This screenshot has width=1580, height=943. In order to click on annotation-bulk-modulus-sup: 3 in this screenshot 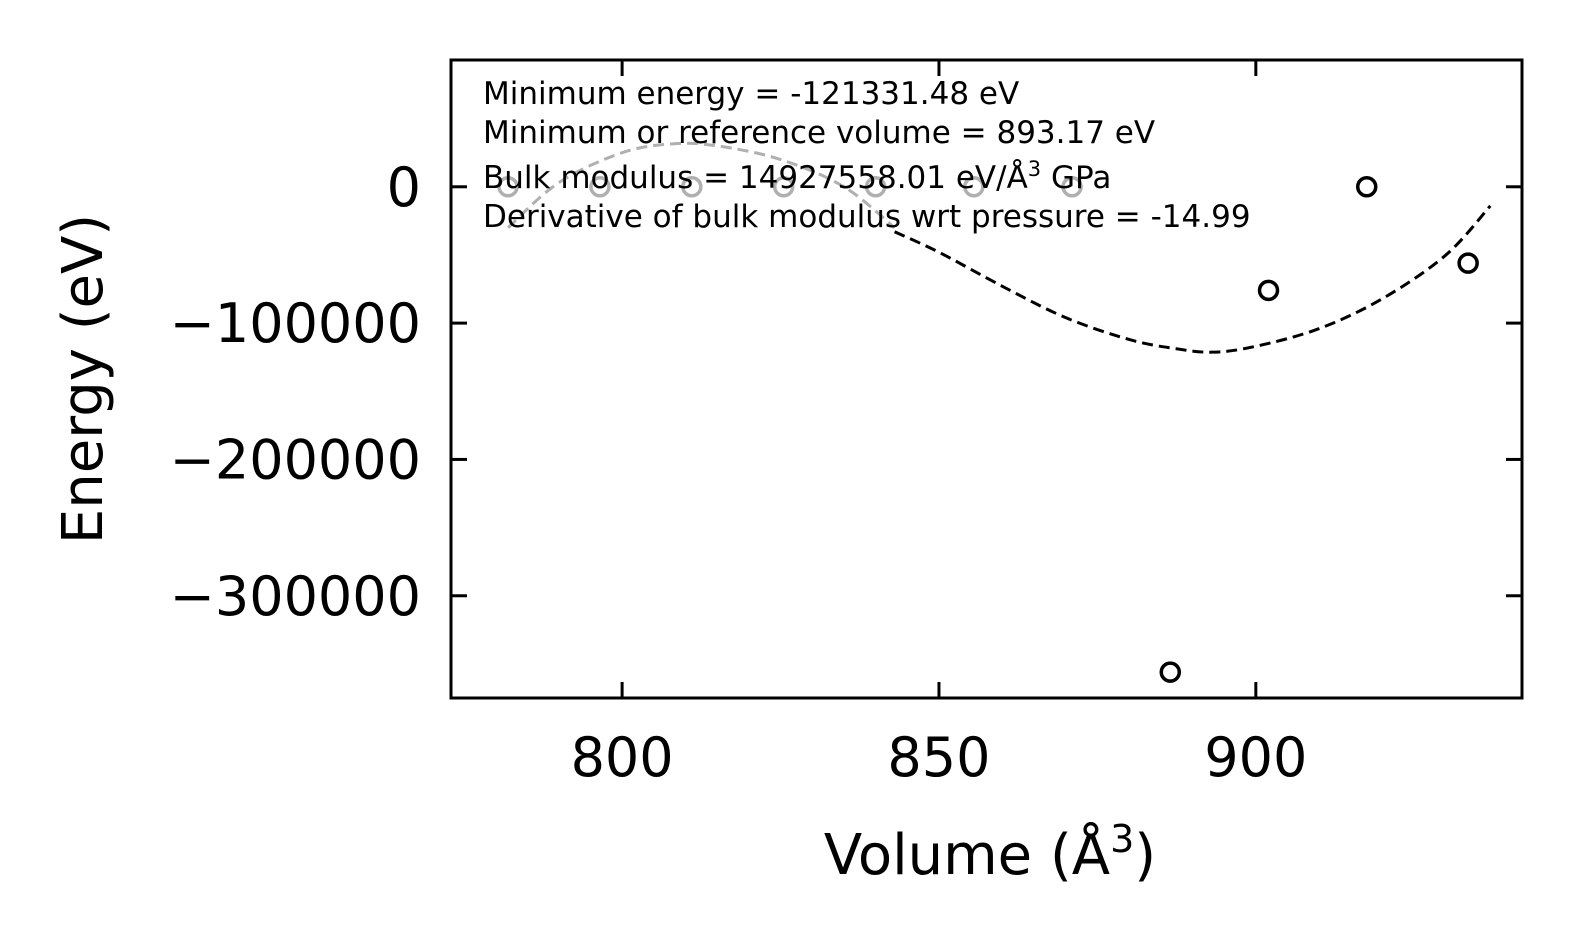, I will do `click(1034, 169)`.